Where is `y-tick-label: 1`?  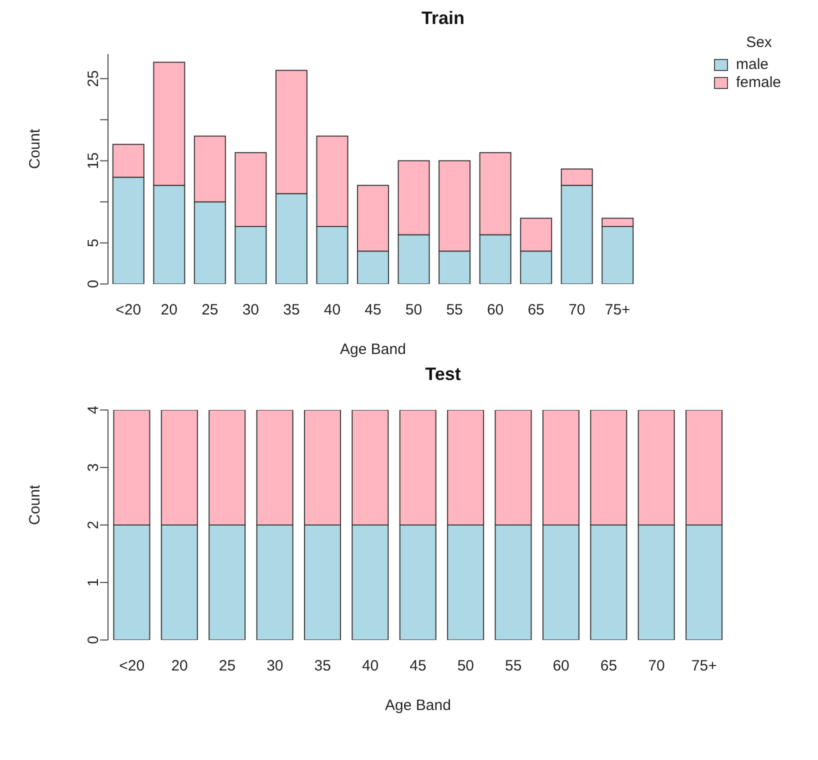 y-tick-label: 1 is located at coordinates (93, 582).